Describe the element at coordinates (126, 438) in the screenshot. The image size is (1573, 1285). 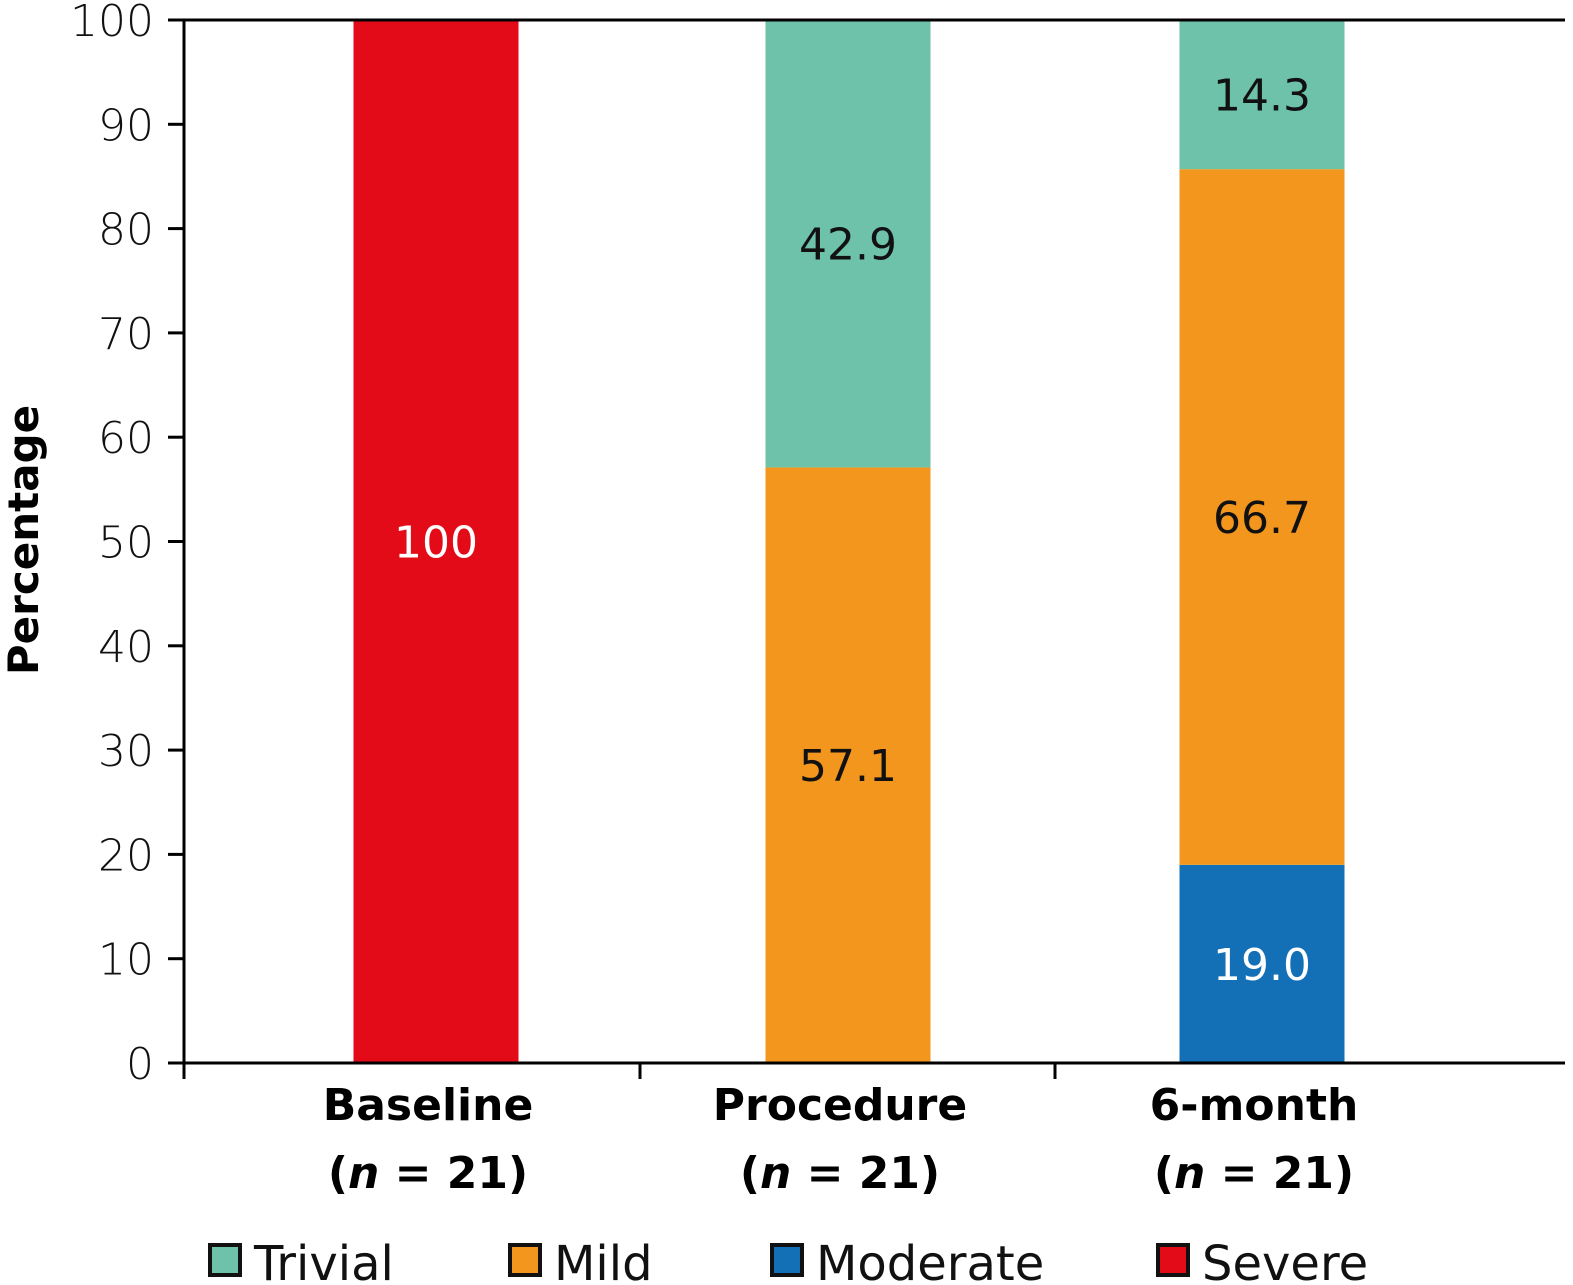
I see `y-tick-label: 60` at that location.